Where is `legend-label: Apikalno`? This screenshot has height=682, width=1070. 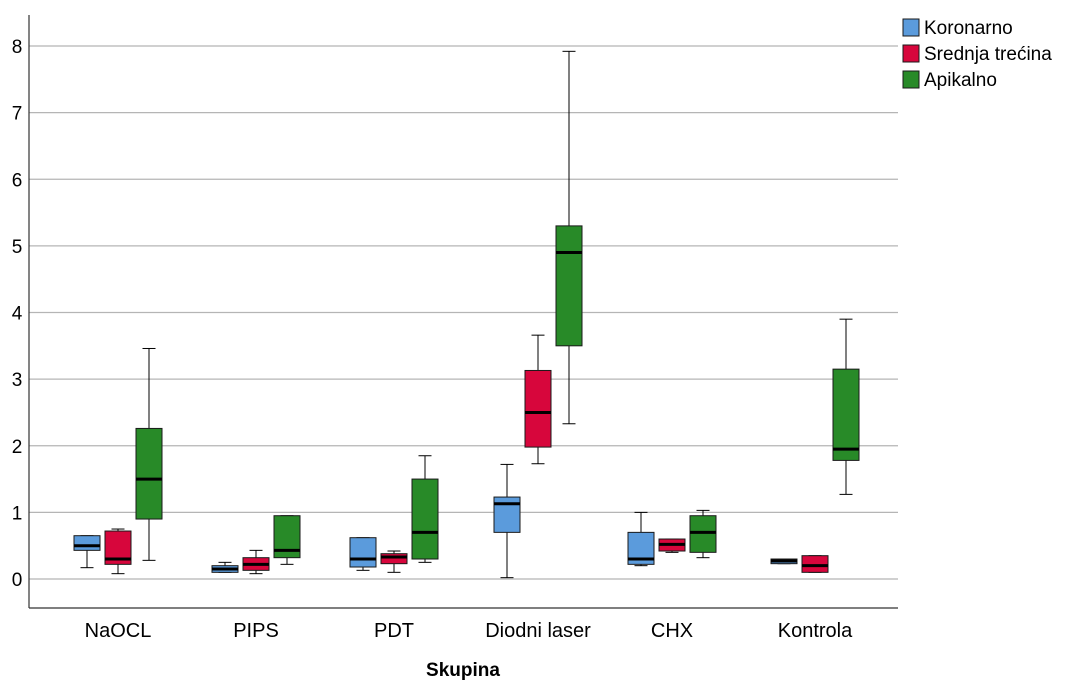
legend-label: Apikalno is located at coordinates (960, 80).